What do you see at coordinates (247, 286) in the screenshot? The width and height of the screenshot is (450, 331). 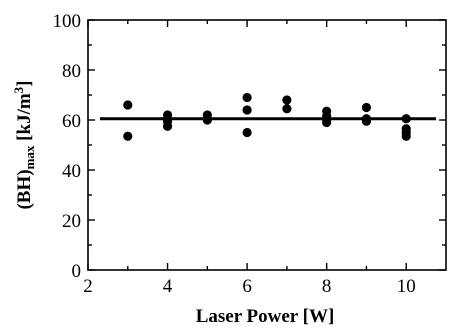 I see `x-tick-label: 6` at bounding box center [247, 286].